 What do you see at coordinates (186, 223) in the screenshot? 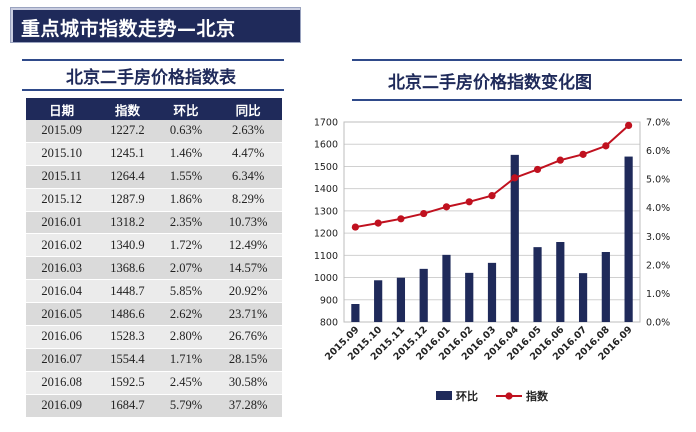
I see `cell-mom: 2.35%` at bounding box center [186, 223].